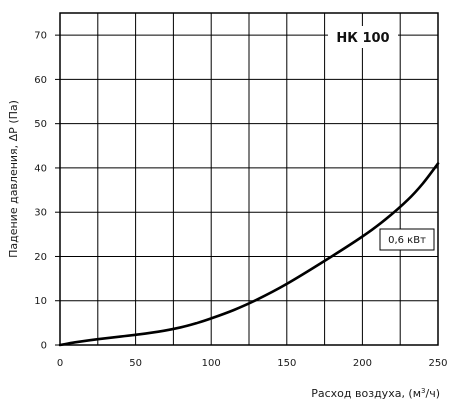 This screenshot has height=411, width=450. I want to click on x-axis-ticks: 0 50 100 150 200 250, so click(252, 363).